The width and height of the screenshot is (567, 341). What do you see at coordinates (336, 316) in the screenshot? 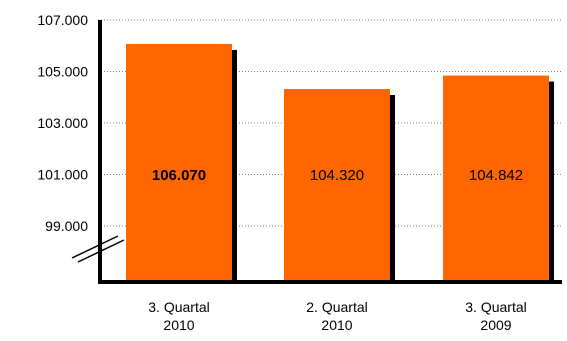
I see `x-category-label: 2. Quartal 2010` at bounding box center [336, 316].